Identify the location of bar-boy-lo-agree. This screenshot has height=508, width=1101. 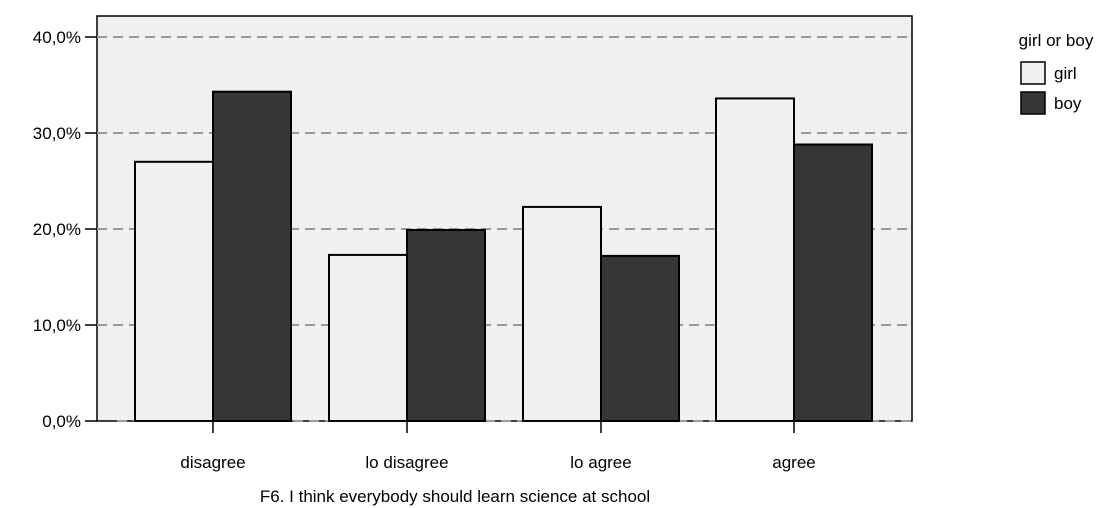
(640, 338).